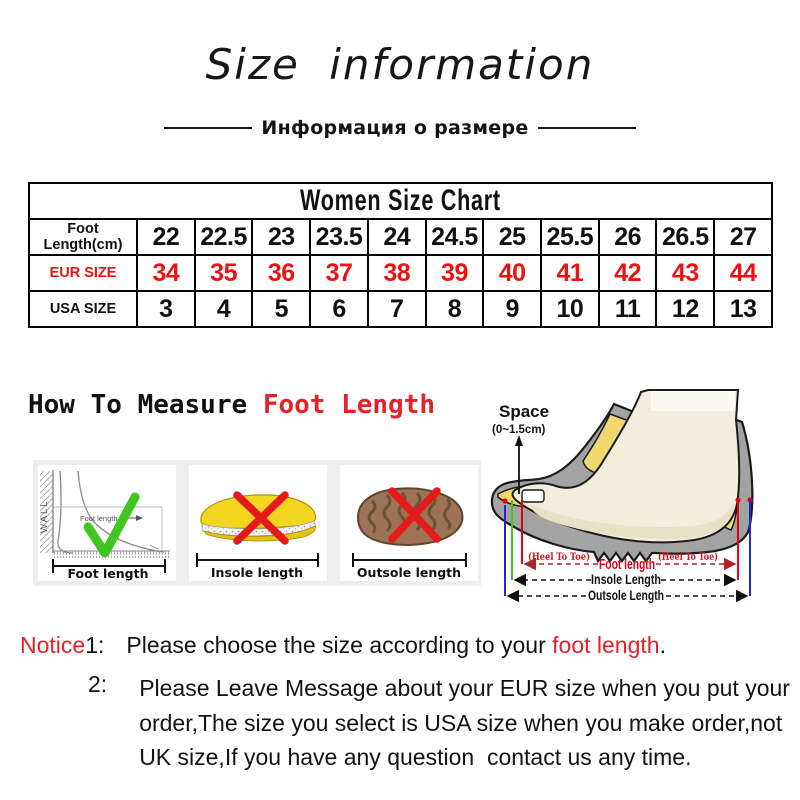 This screenshot has width=800, height=800. What do you see at coordinates (396, 273) in the screenshot?
I see `size-value-cell: 38` at bounding box center [396, 273].